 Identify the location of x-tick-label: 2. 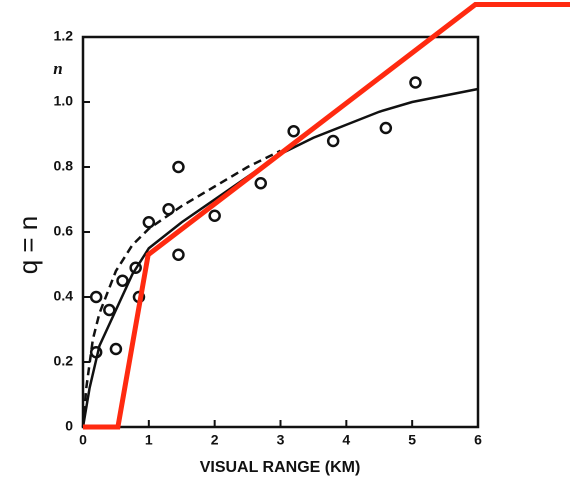
(215, 440).